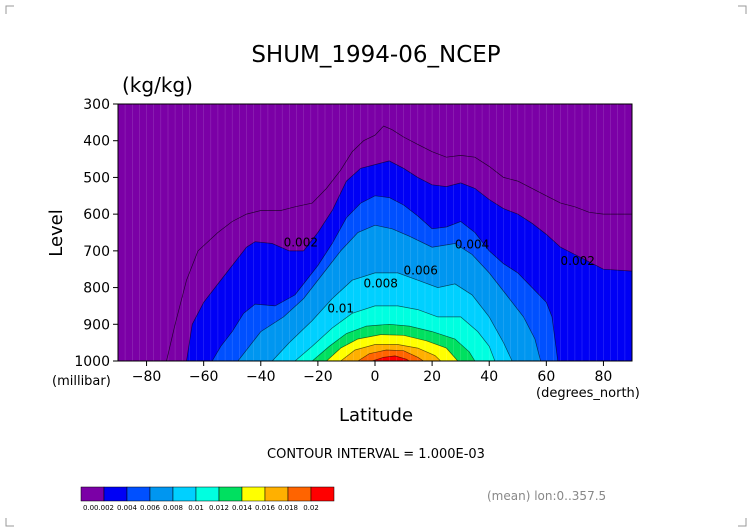  Describe the element at coordinates (375, 55) in the screenshot. I see `chart-title: SHUM_1994-06_NCEP` at that location.